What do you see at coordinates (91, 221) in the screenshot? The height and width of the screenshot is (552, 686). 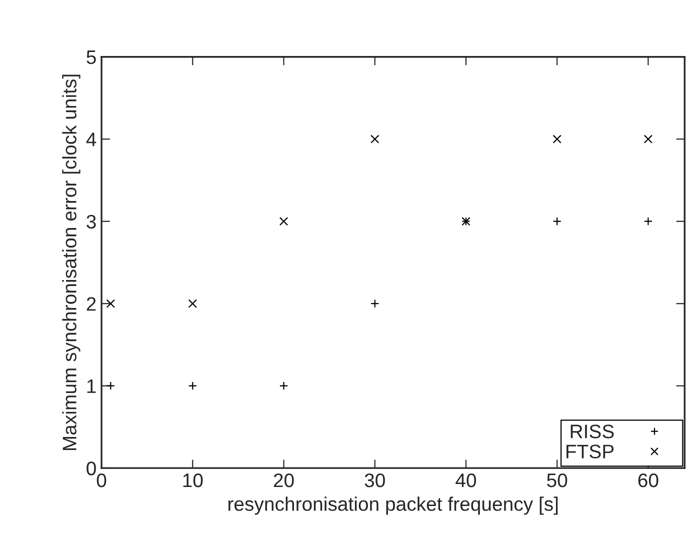 I see `y-tick-label: 3` at bounding box center [91, 221].